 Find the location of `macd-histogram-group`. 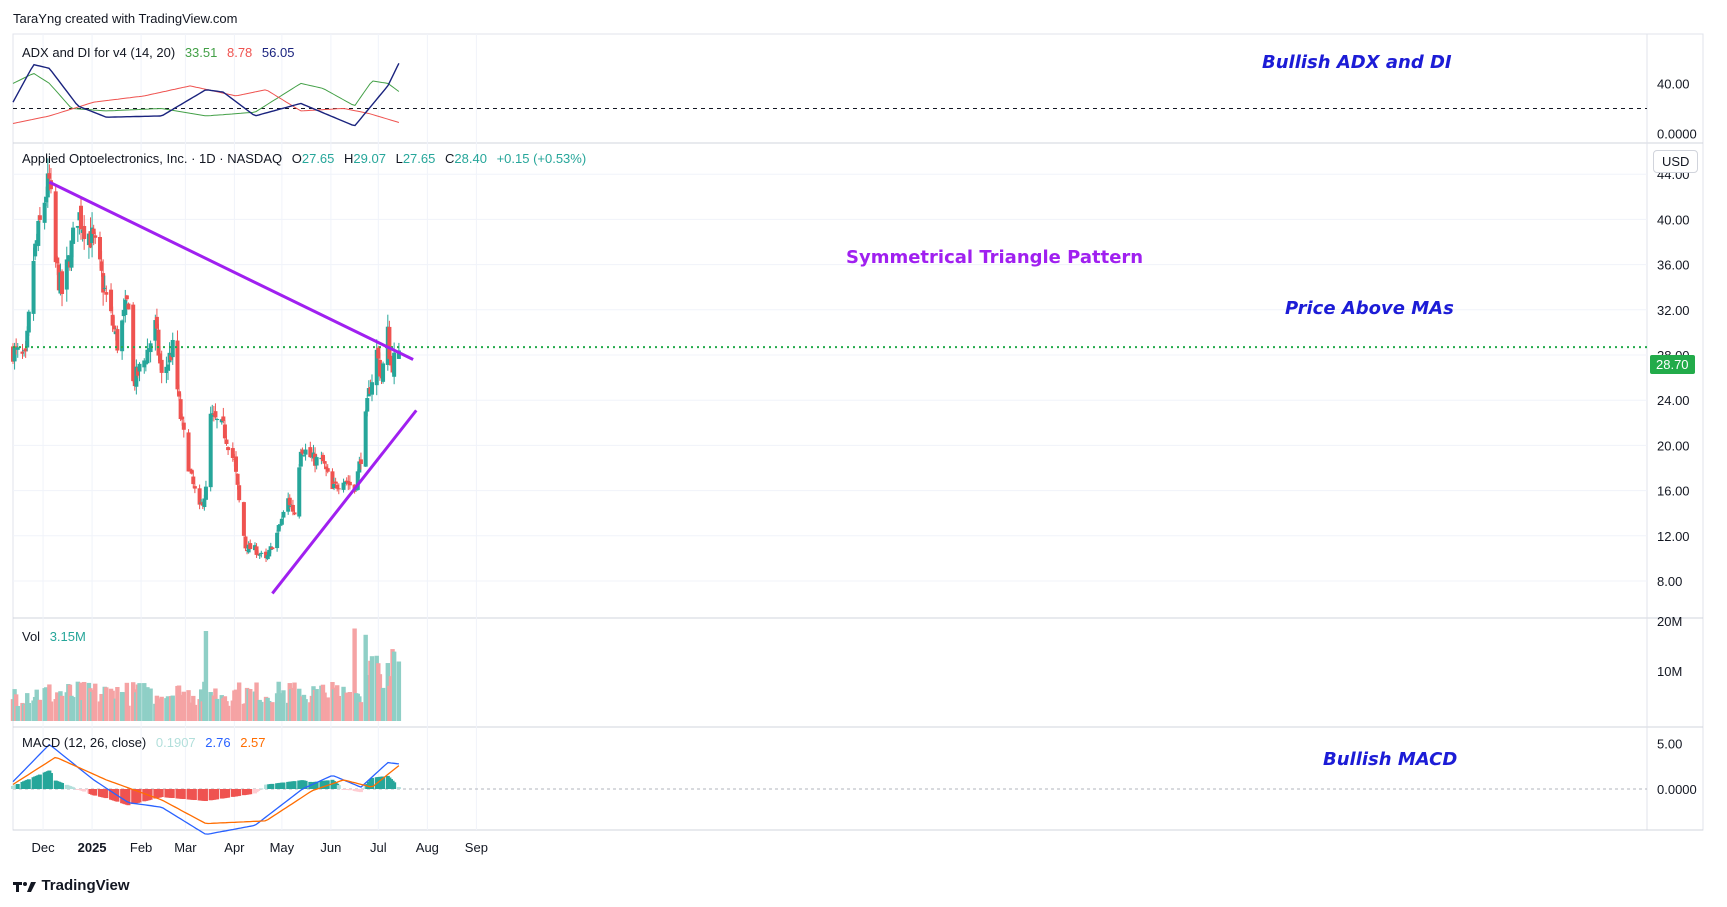

macd-histogram-group is located at coordinates (206, 788).